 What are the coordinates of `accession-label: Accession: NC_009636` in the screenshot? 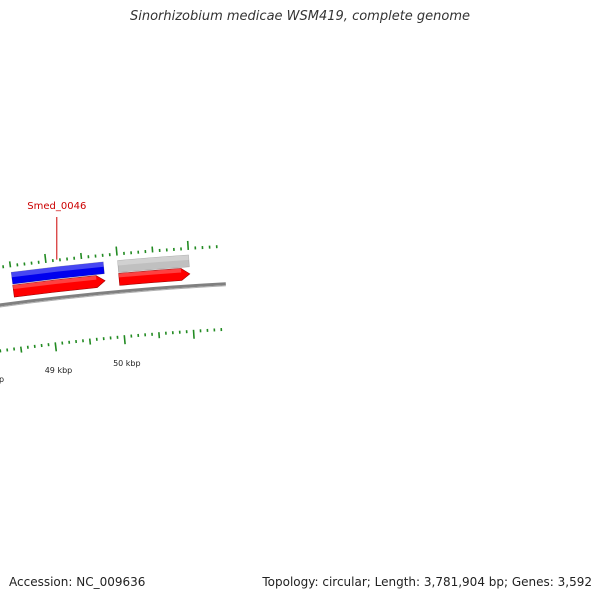 It's located at (77, 582).